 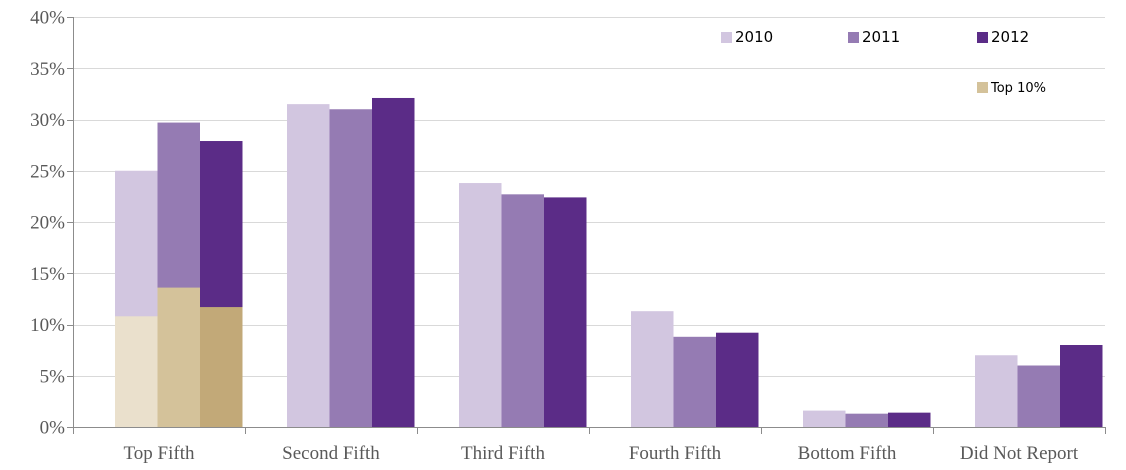 I want to click on x-category-label: Fourth Fifth, so click(x=675, y=453).